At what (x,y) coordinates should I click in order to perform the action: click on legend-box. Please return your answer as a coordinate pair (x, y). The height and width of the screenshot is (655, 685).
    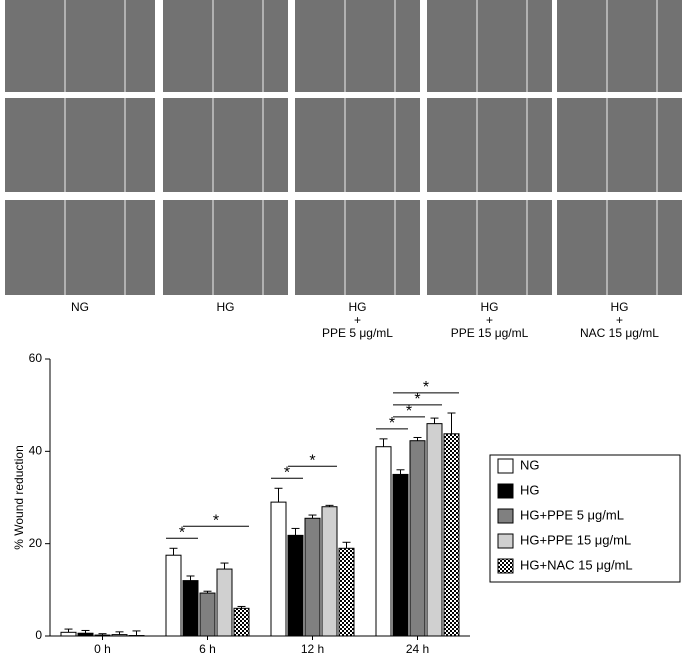
    Looking at the image, I should click on (585, 518).